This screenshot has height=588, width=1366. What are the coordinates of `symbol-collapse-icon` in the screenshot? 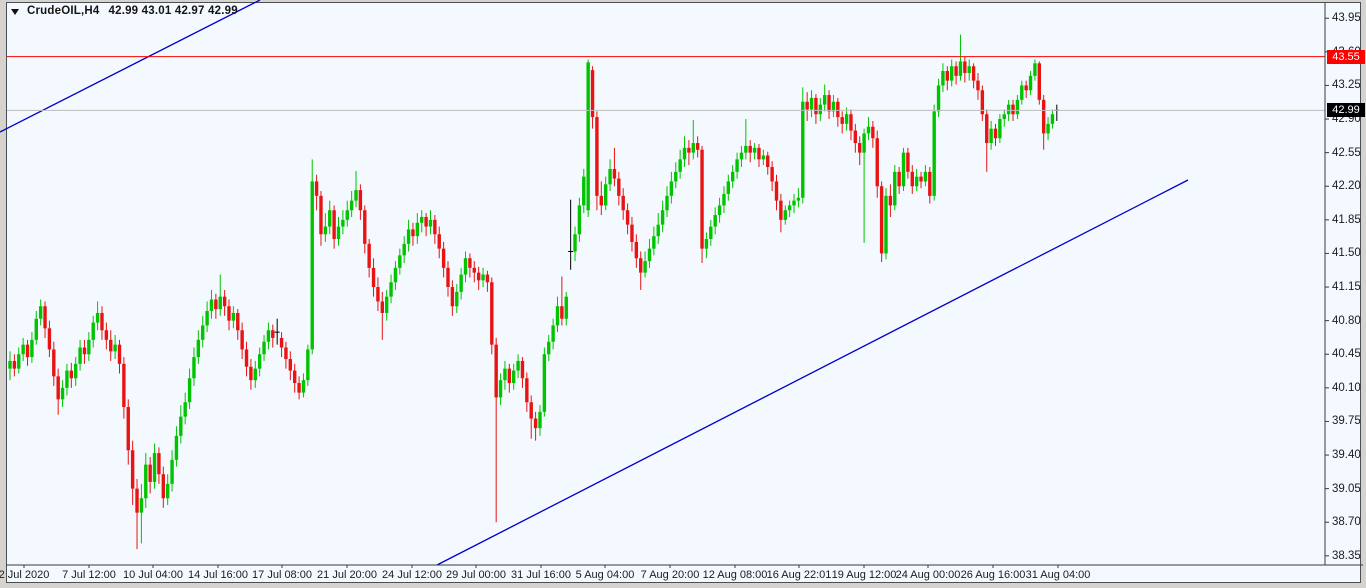 It's located at (15, 11).